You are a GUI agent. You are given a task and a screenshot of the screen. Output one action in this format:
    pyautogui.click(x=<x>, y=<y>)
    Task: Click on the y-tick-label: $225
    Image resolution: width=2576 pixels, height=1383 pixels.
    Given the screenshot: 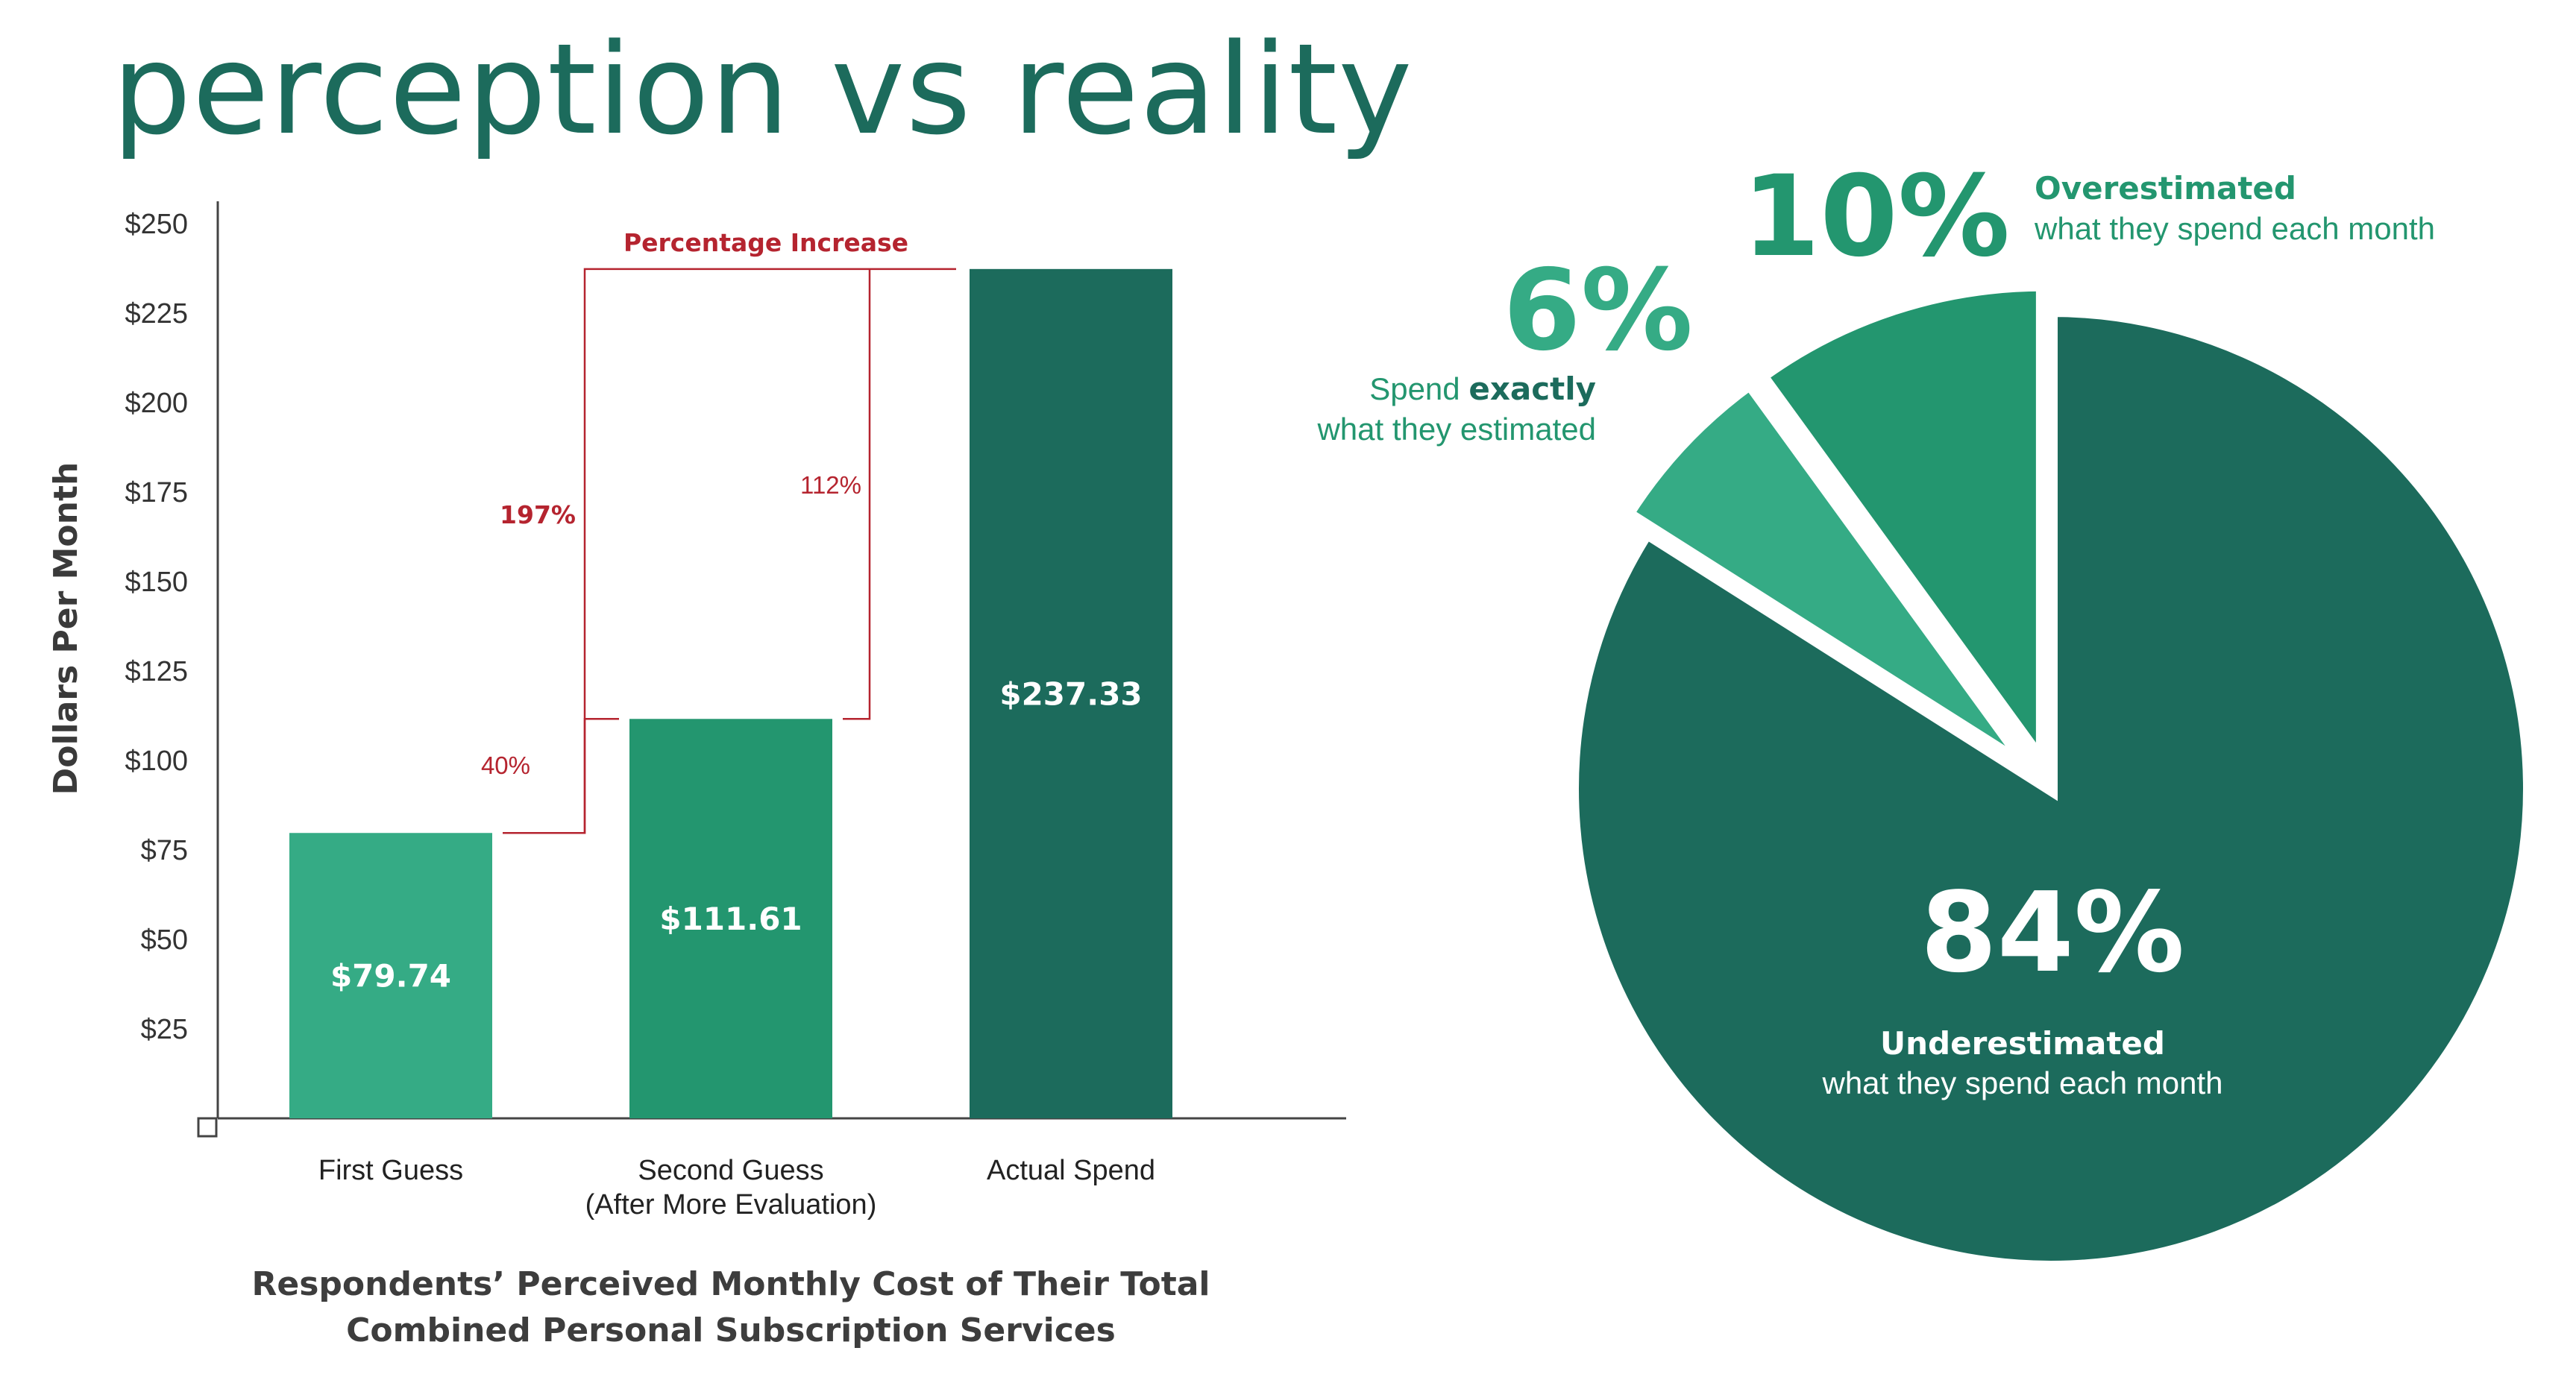 What is the action you would take?
    pyautogui.click(x=157, y=314)
    